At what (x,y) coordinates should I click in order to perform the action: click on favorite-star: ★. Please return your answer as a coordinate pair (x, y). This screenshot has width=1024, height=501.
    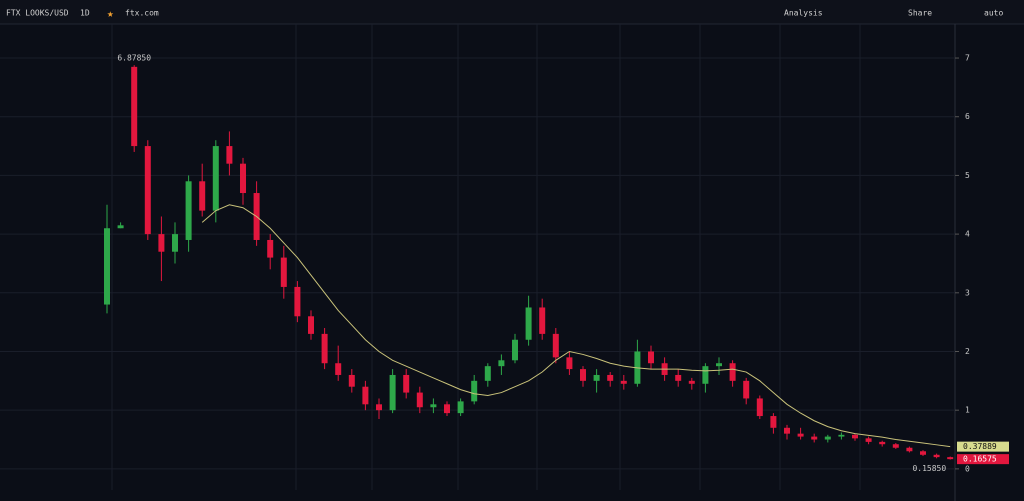
    Looking at the image, I should click on (110, 13).